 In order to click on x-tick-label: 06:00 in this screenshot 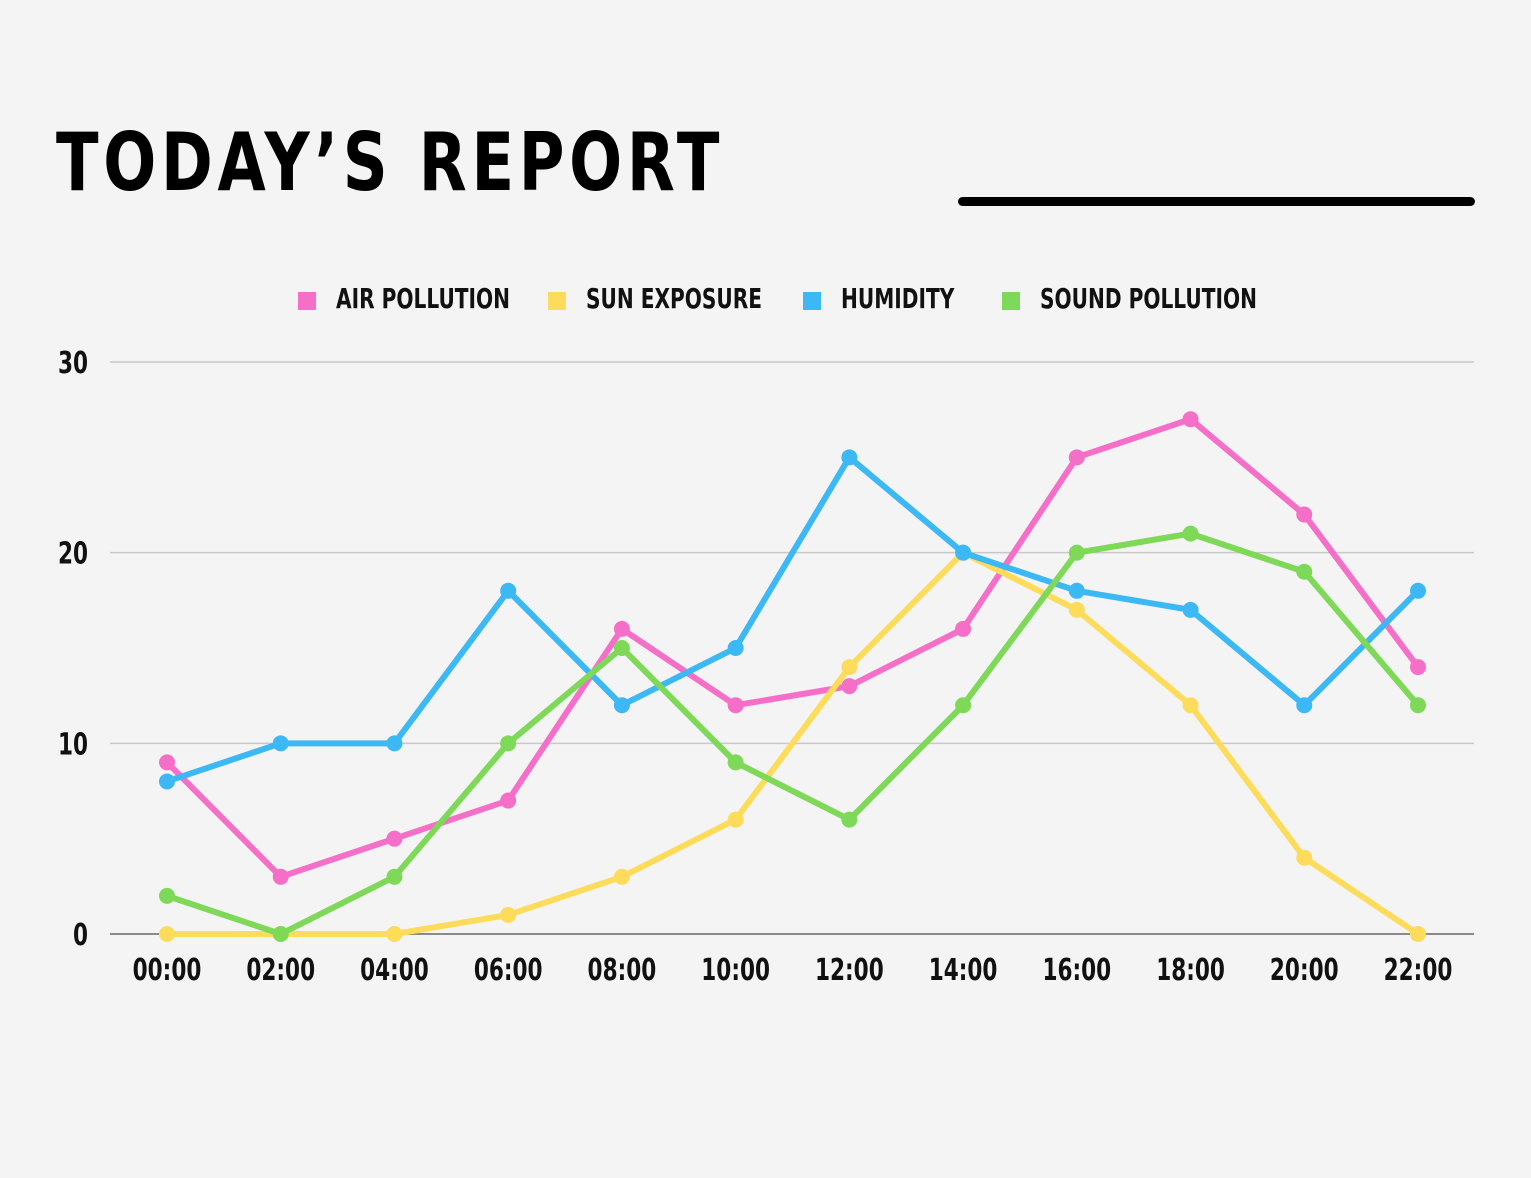, I will do `click(508, 971)`.